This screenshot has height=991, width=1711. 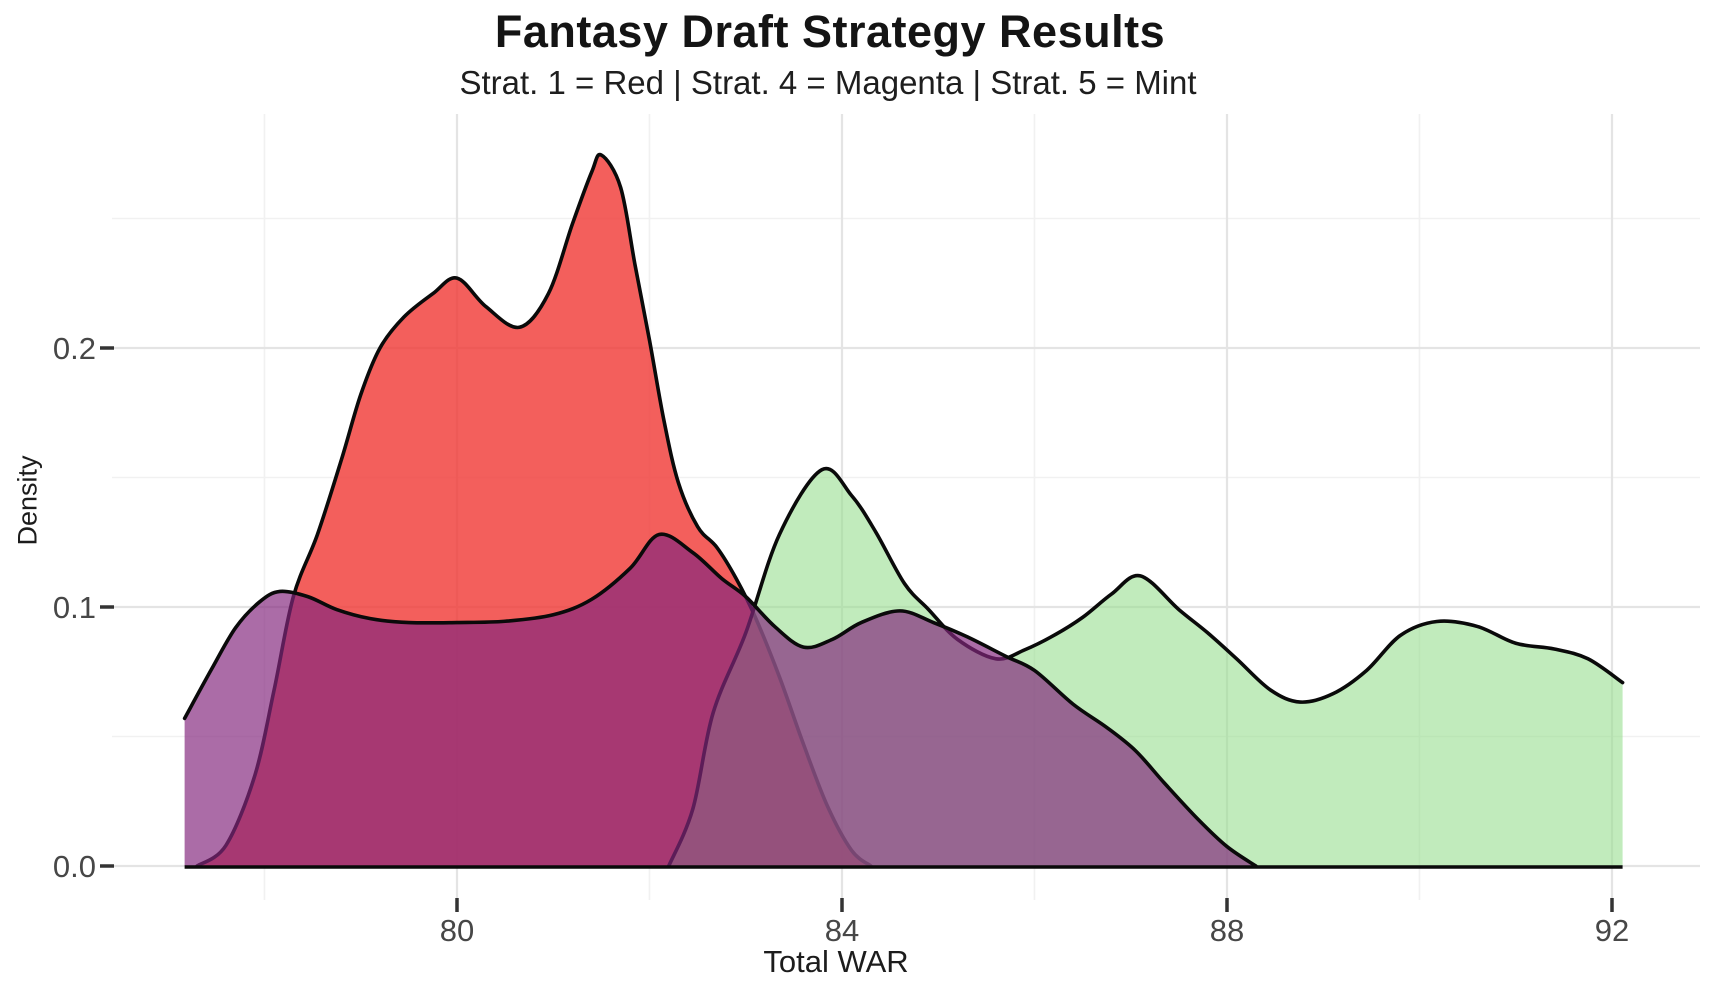 I want to click on x-axis-title: Total WAR, so click(x=836, y=961).